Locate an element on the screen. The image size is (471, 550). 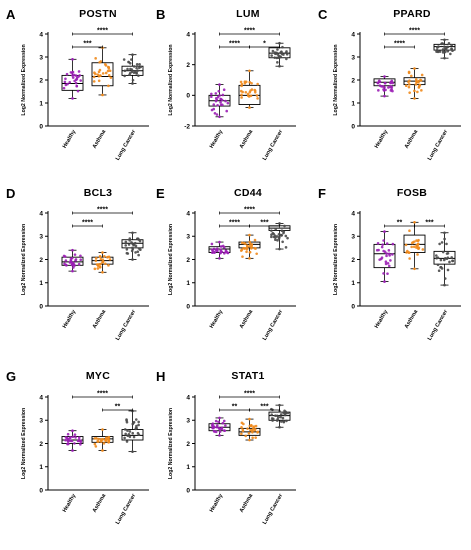
significance-label: ** is located at coordinates (400, 223).